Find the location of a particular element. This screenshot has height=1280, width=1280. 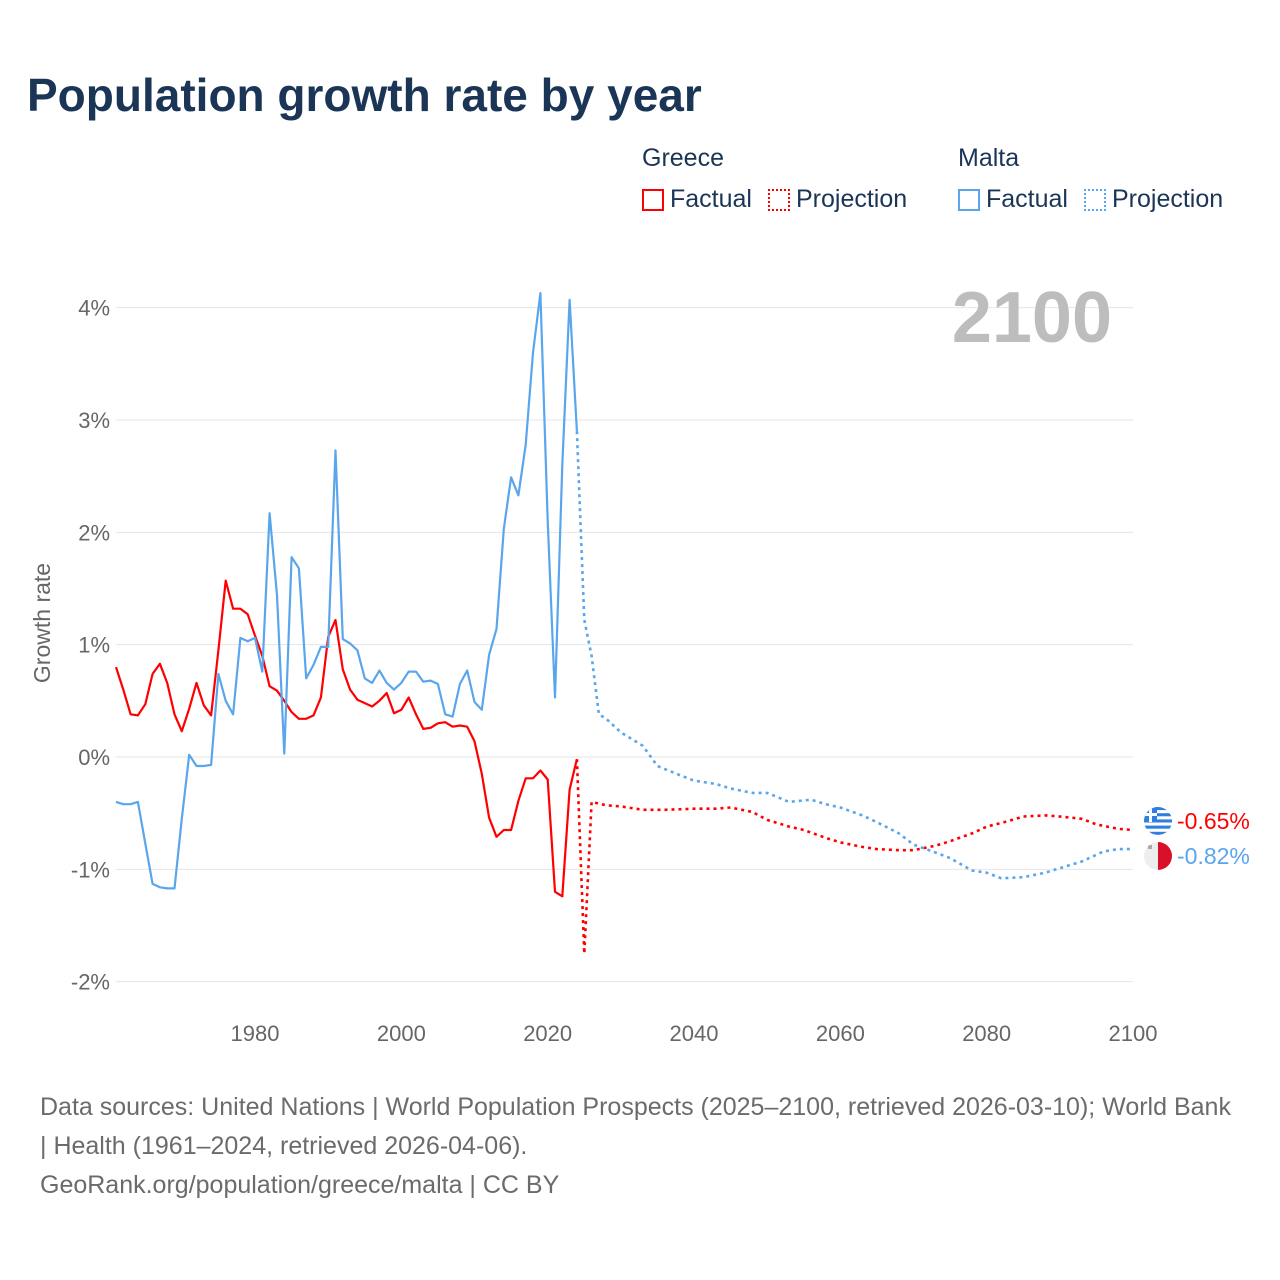

x-tick-label: 2060 is located at coordinates (840, 1033).